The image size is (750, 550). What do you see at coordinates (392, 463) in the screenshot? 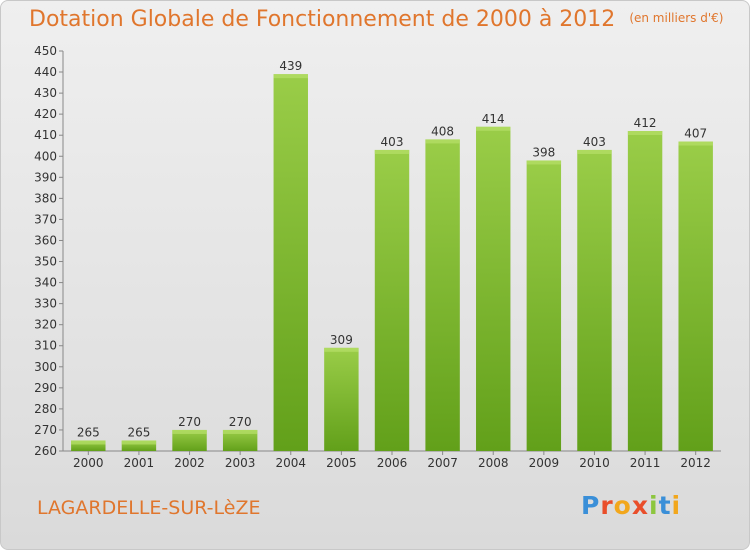
I see `x-tick-label: 2006` at bounding box center [392, 463].